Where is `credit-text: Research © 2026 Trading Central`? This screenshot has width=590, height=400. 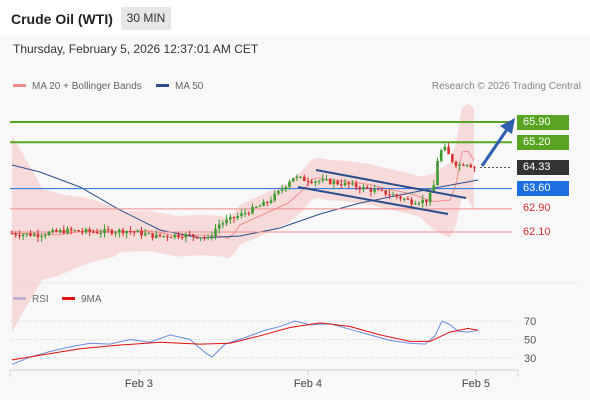 credit-text: Research © 2026 Trading Central is located at coordinates (506, 86).